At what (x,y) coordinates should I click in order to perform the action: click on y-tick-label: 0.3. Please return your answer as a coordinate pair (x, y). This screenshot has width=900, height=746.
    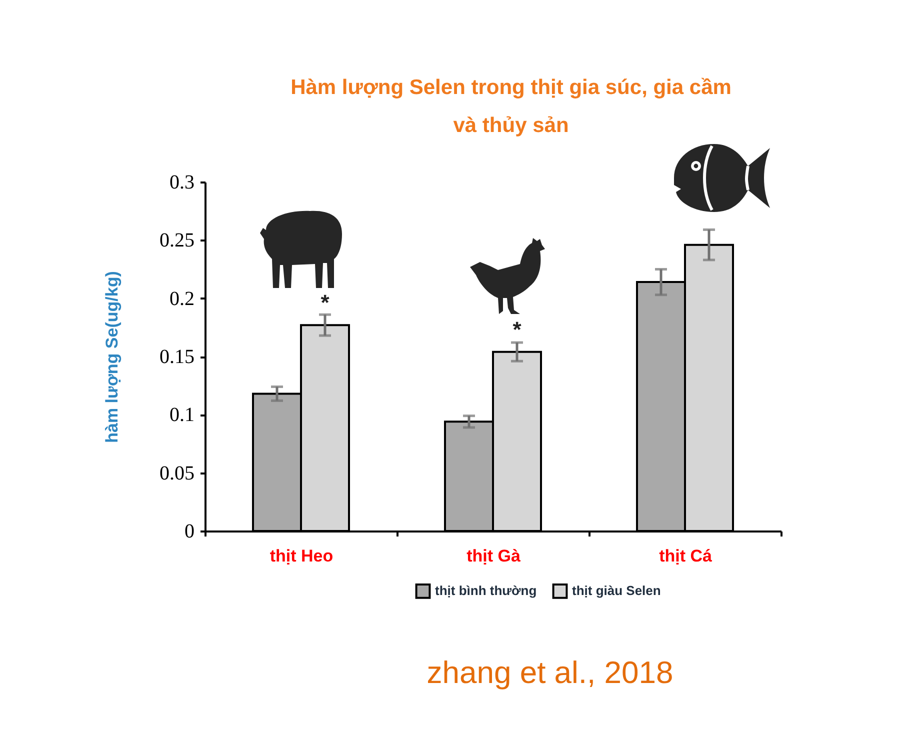
    Looking at the image, I should click on (182, 183).